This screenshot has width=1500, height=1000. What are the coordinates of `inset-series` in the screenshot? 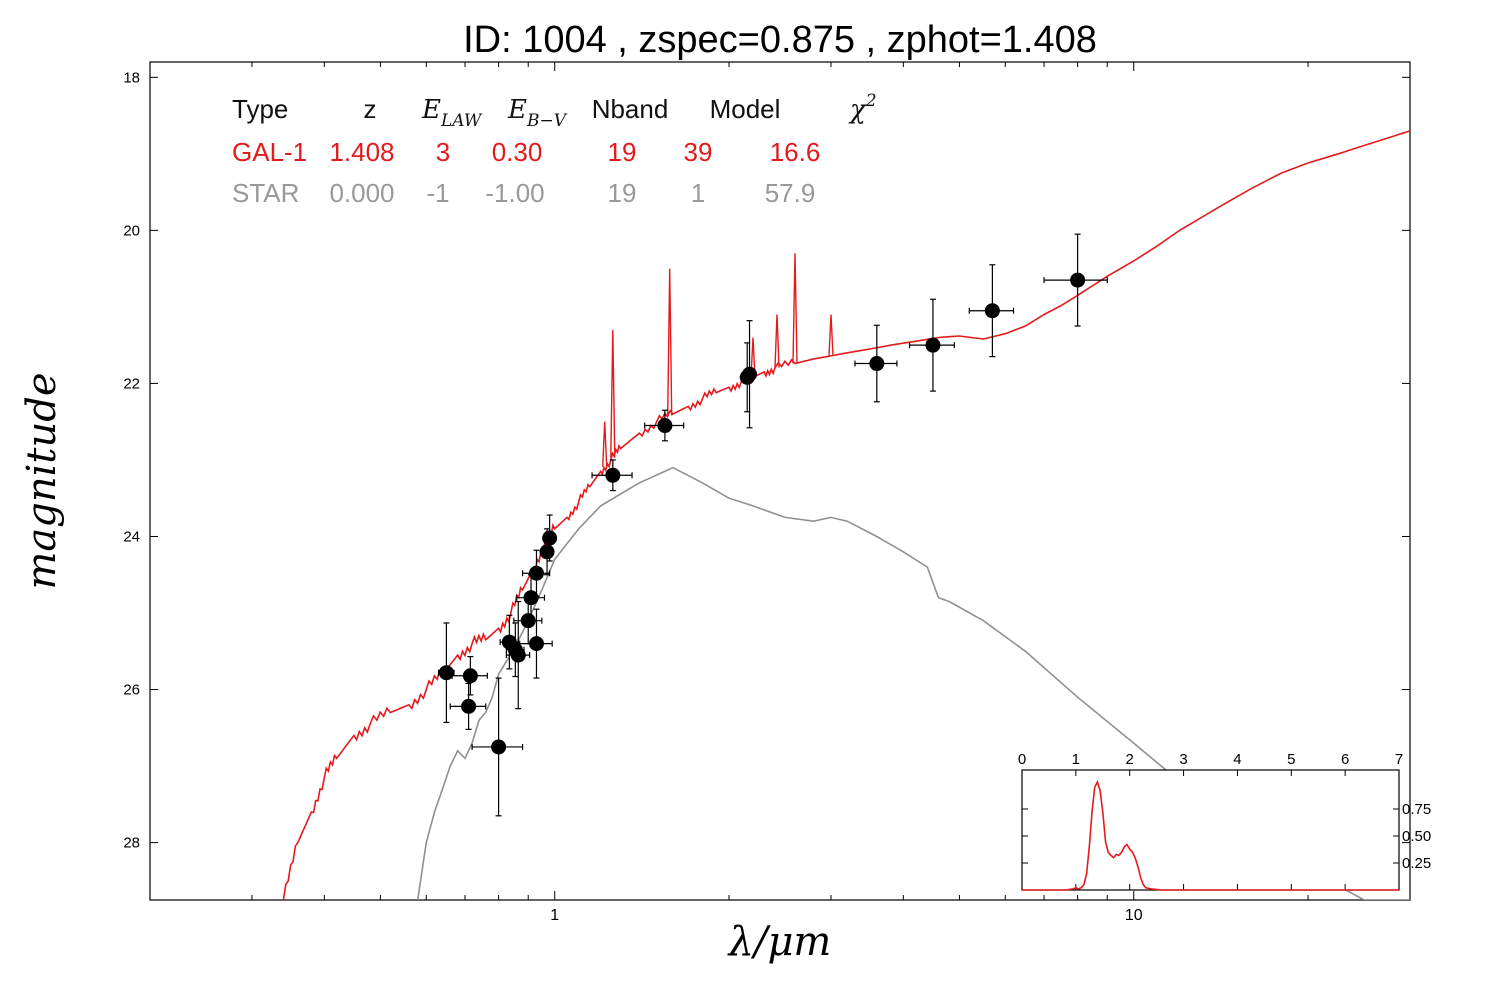 It's located at (1210, 835).